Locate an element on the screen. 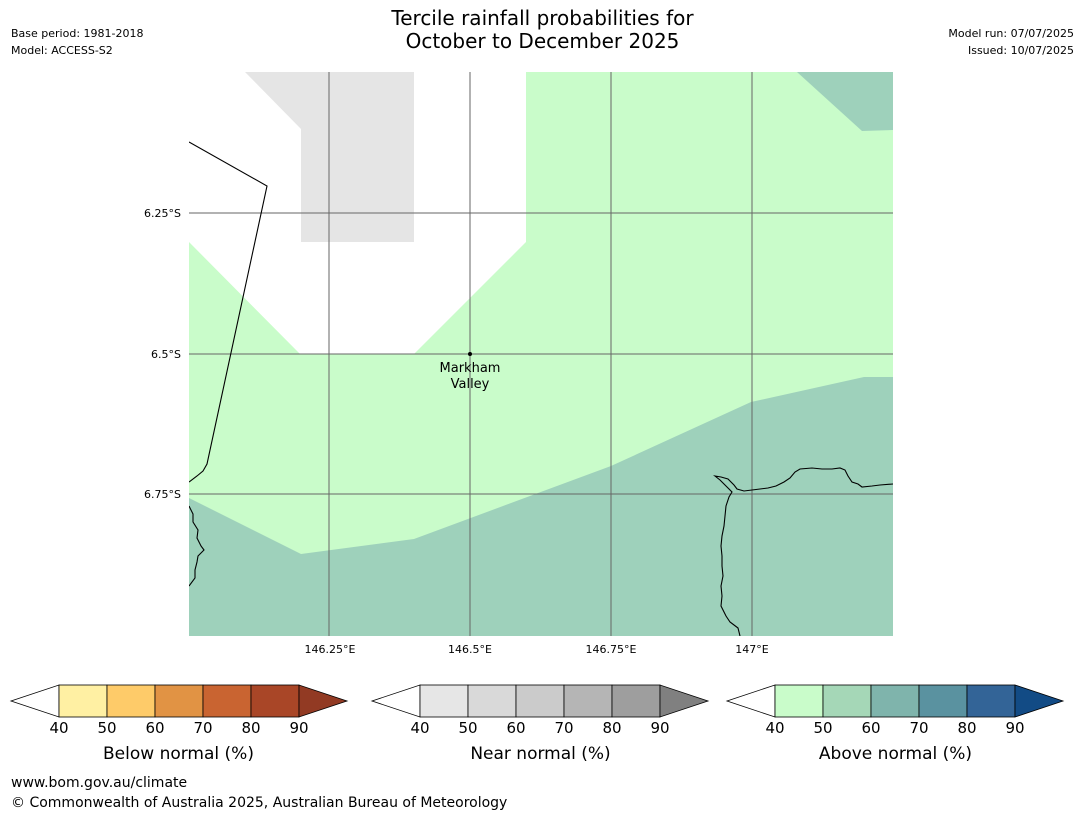 This screenshot has height=816, width=1085. colorbar-label-near: Near normal (%) is located at coordinates (540, 754).